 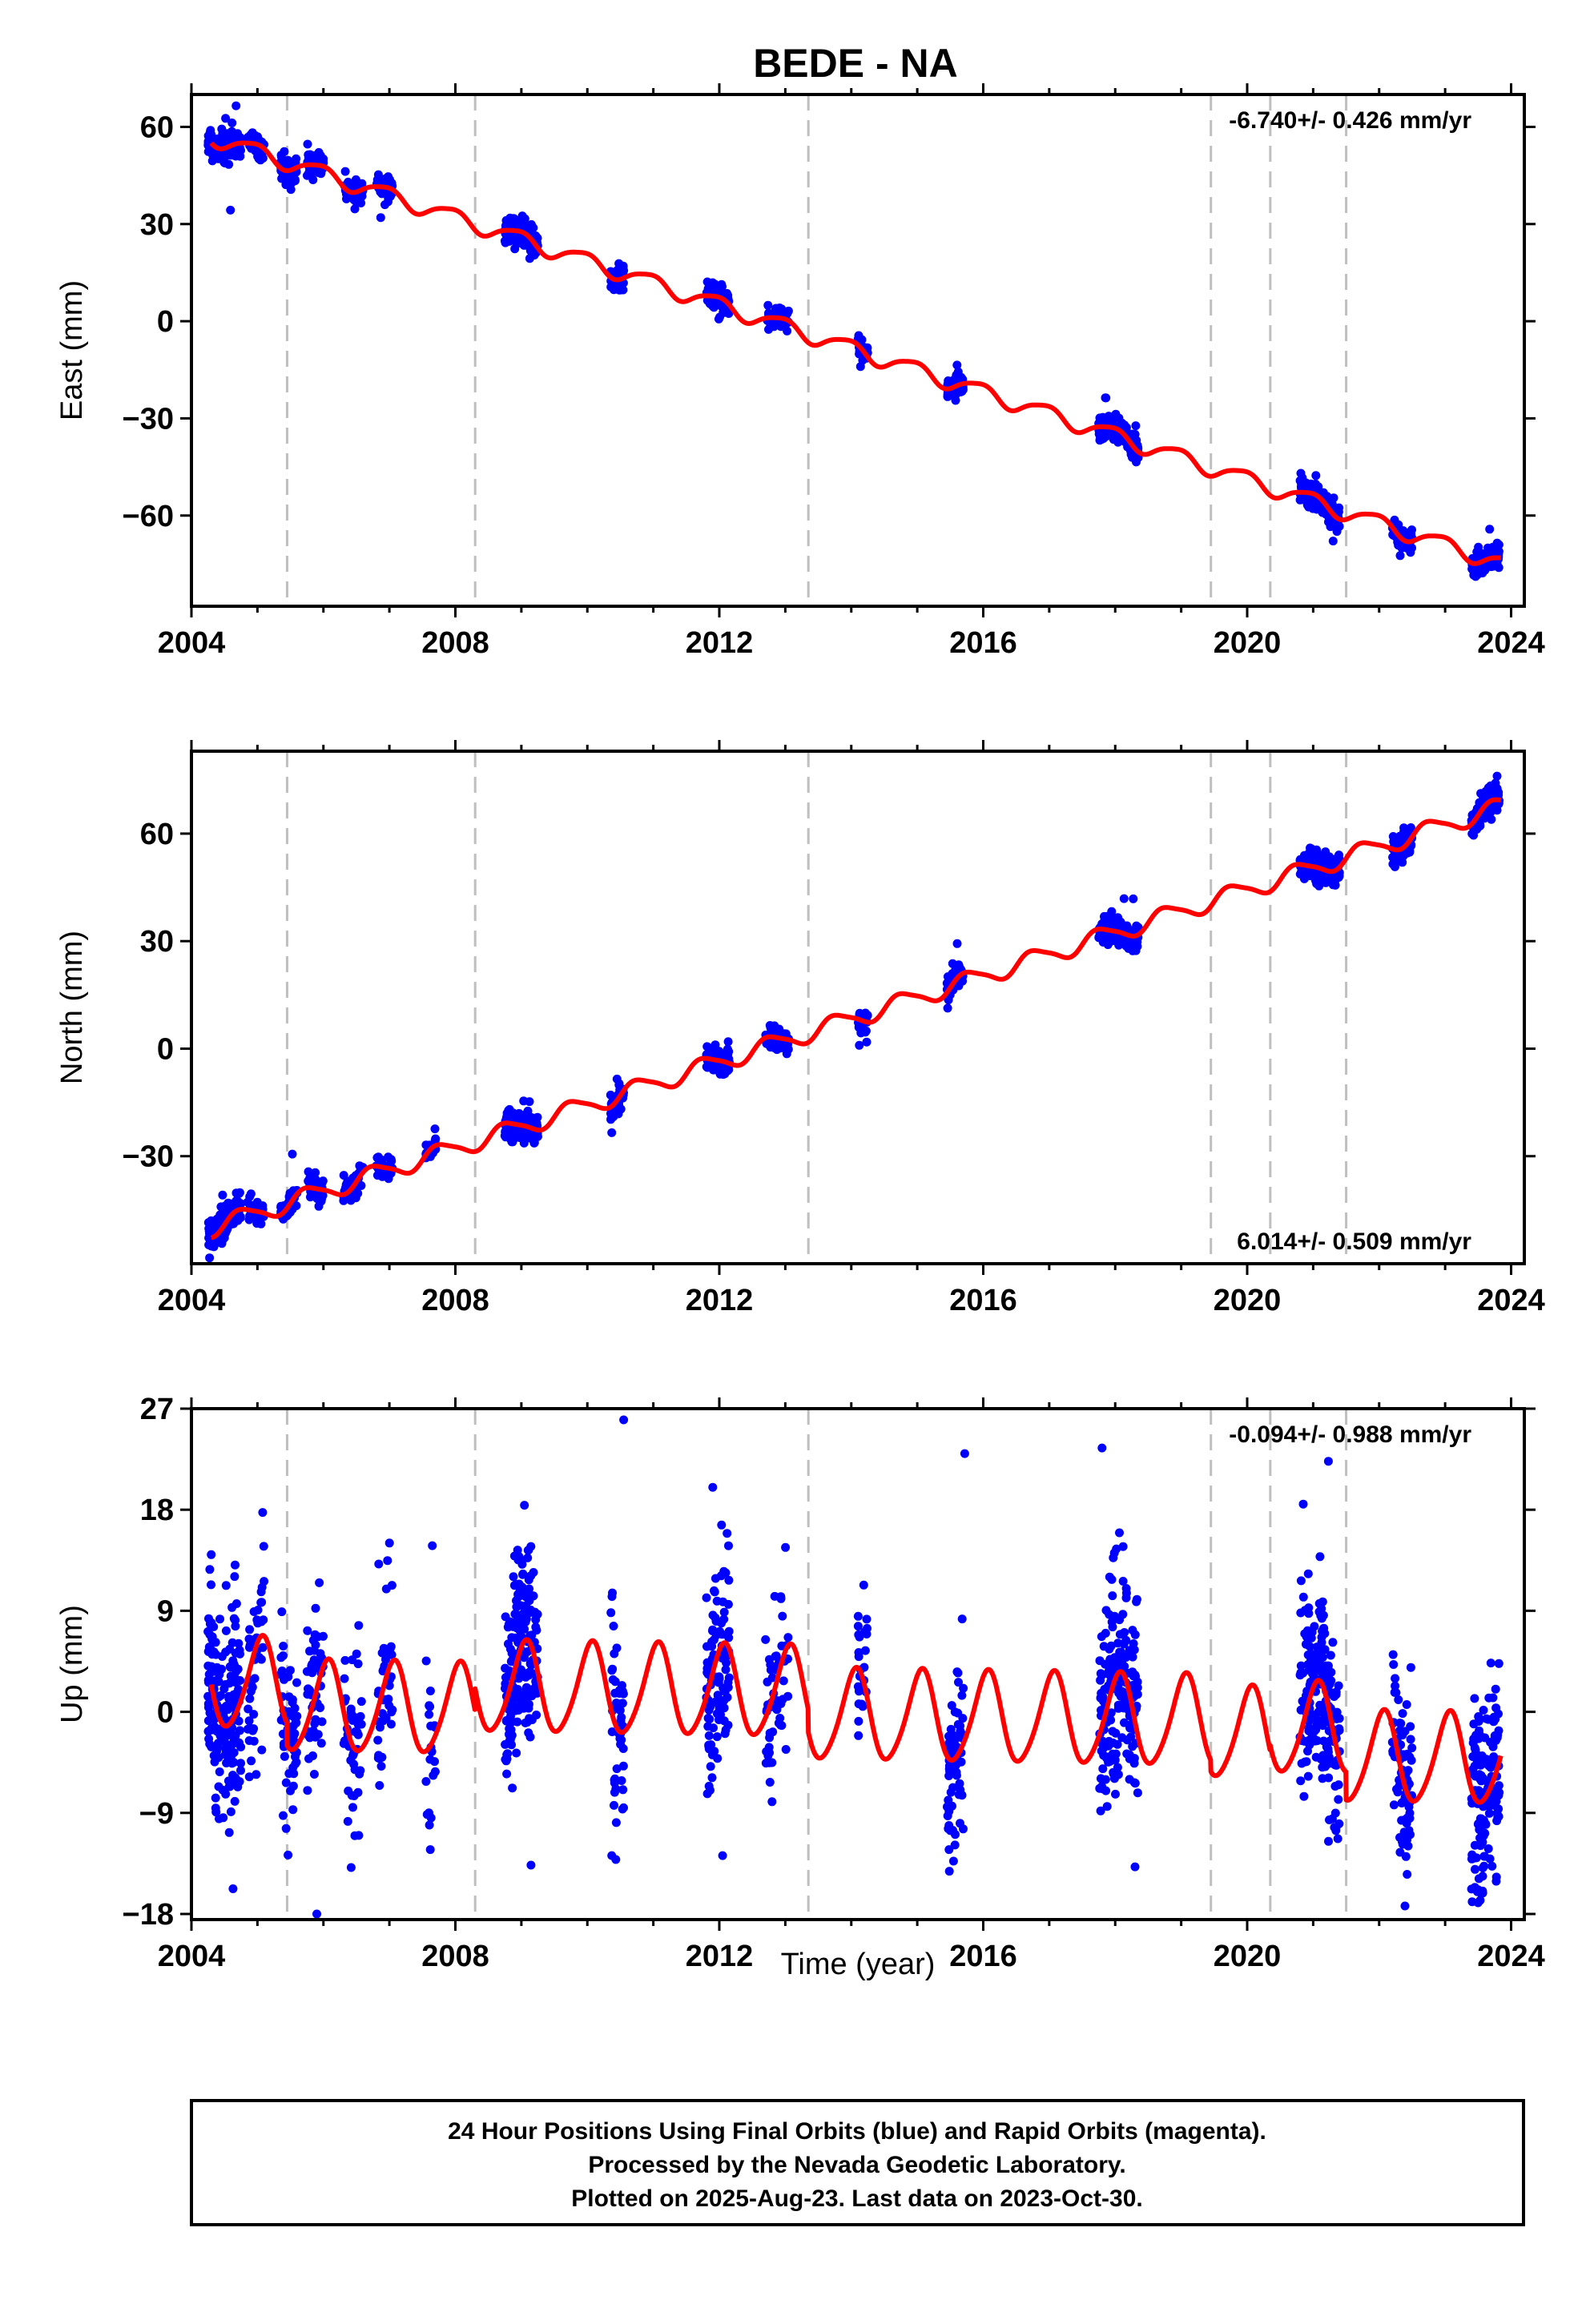 What do you see at coordinates (72, 1007) in the screenshot?
I see `north-y-axis-label: North (mm)` at bounding box center [72, 1007].